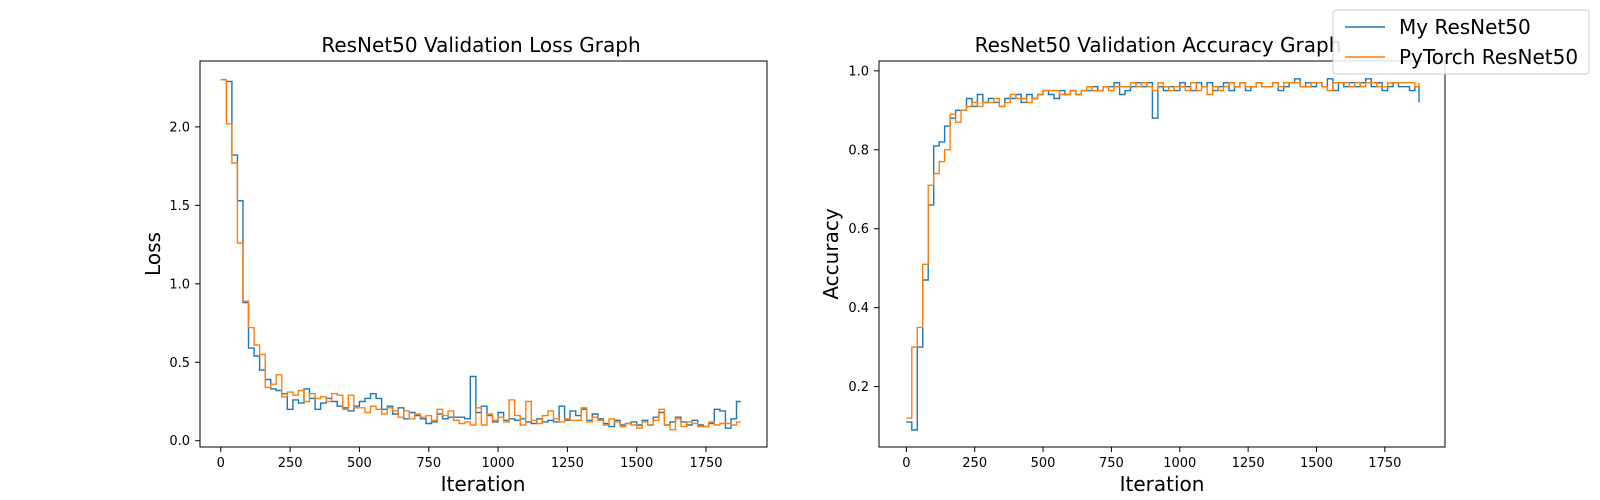  I want to click on accuracy-y-tick-label: 0.4, so click(858, 308).